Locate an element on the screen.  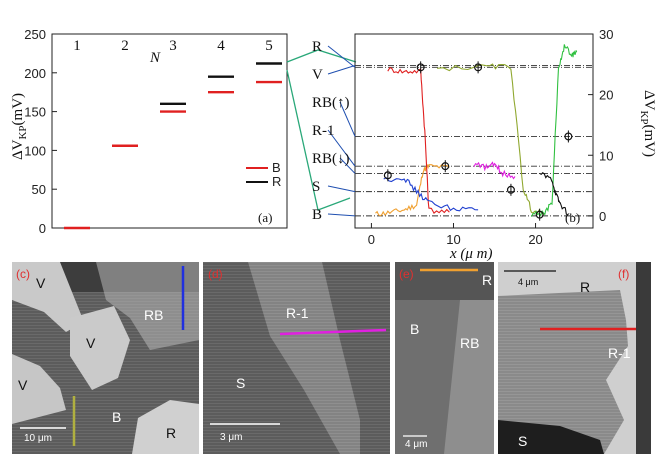
level-label-4: RB(↓) is located at coordinates (331, 159).